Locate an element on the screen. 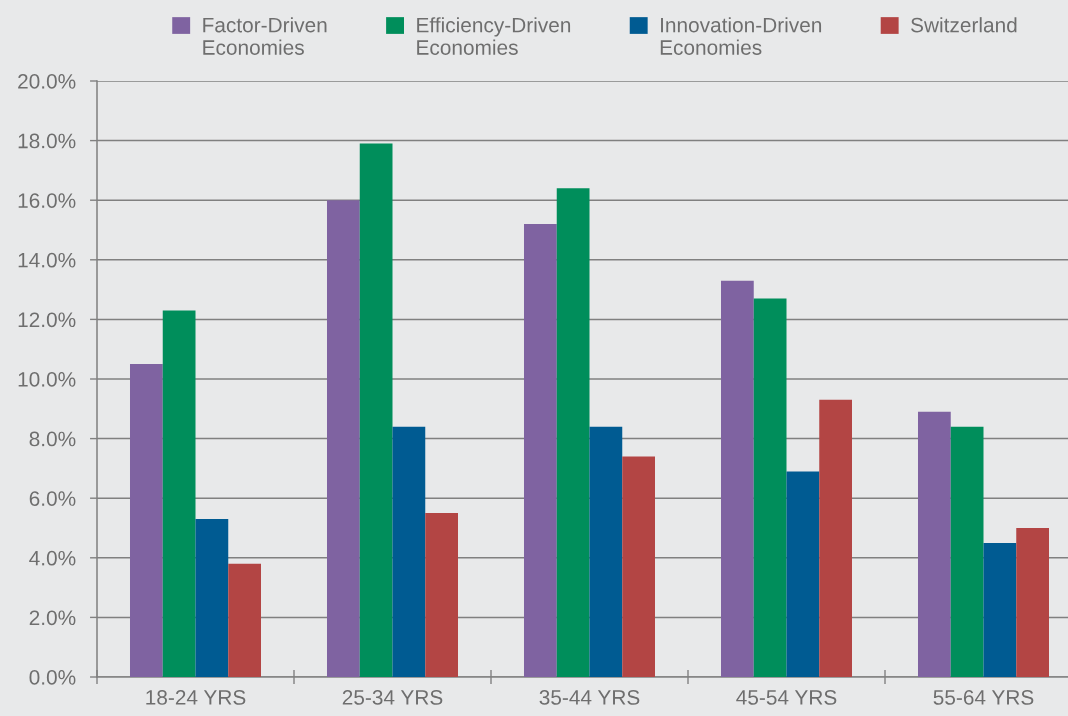 The height and width of the screenshot is (716, 1068). x-tick-label: 18-24 YRS is located at coordinates (196, 697).